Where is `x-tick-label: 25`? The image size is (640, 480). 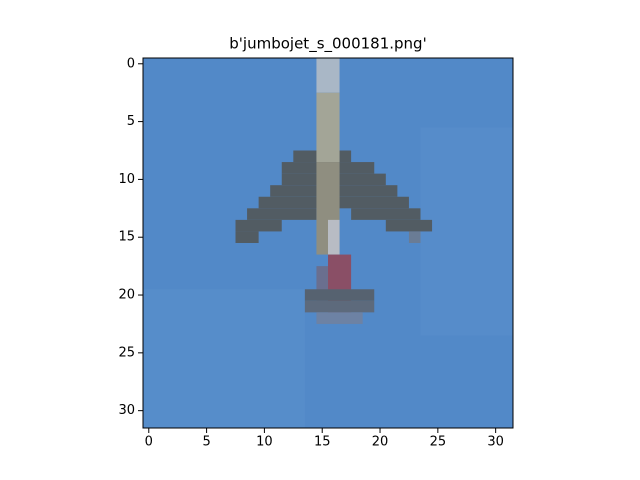 x-tick-label: 25 is located at coordinates (438, 442).